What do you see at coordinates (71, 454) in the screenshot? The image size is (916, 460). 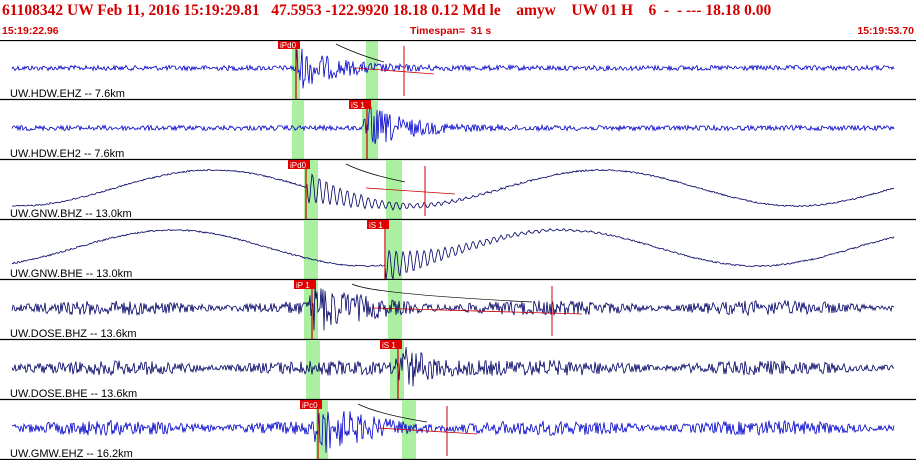 I see `station-label: UW.GMW.EHZ -- 16.2km` at bounding box center [71, 454].